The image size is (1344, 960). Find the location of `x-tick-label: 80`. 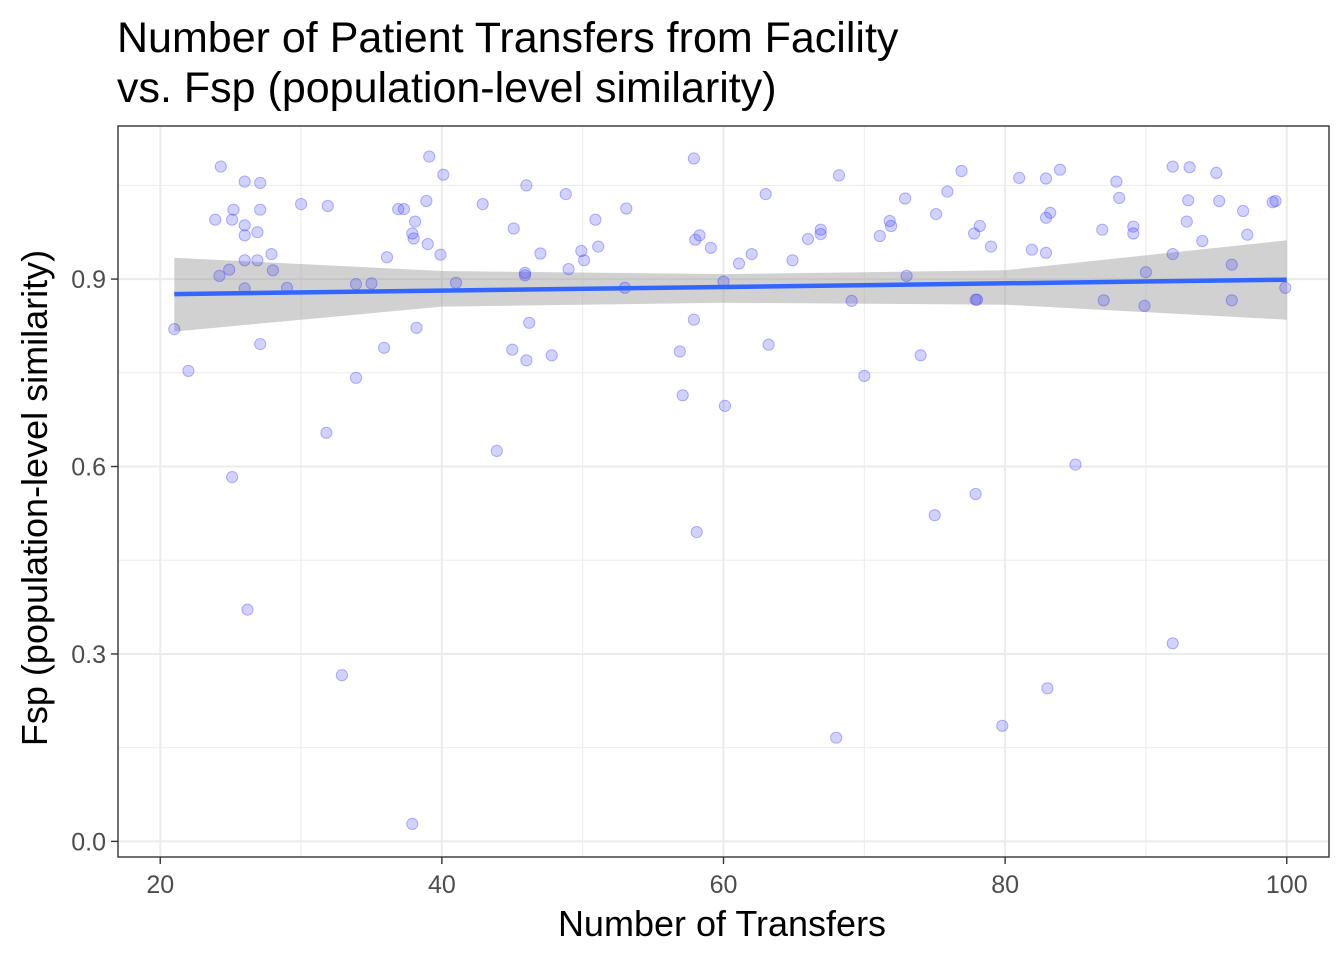

x-tick-label: 80 is located at coordinates (1005, 885).